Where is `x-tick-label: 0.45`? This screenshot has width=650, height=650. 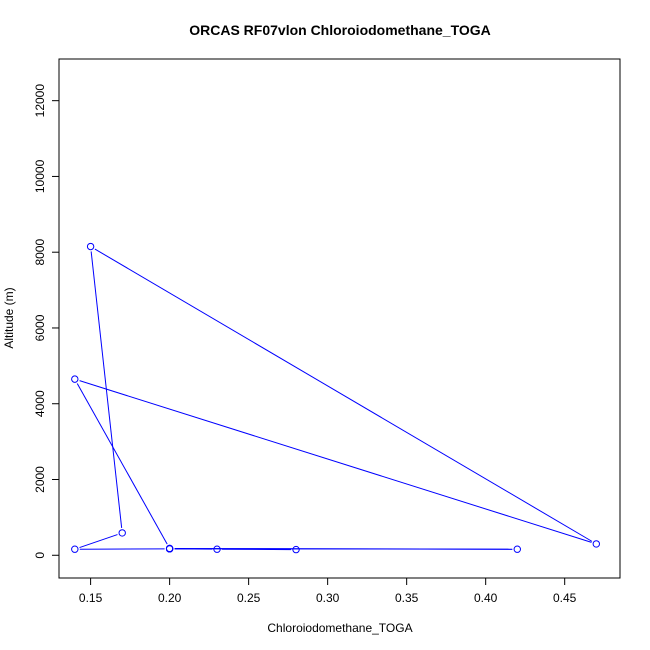
x-tick-label: 0.45 is located at coordinates (565, 598).